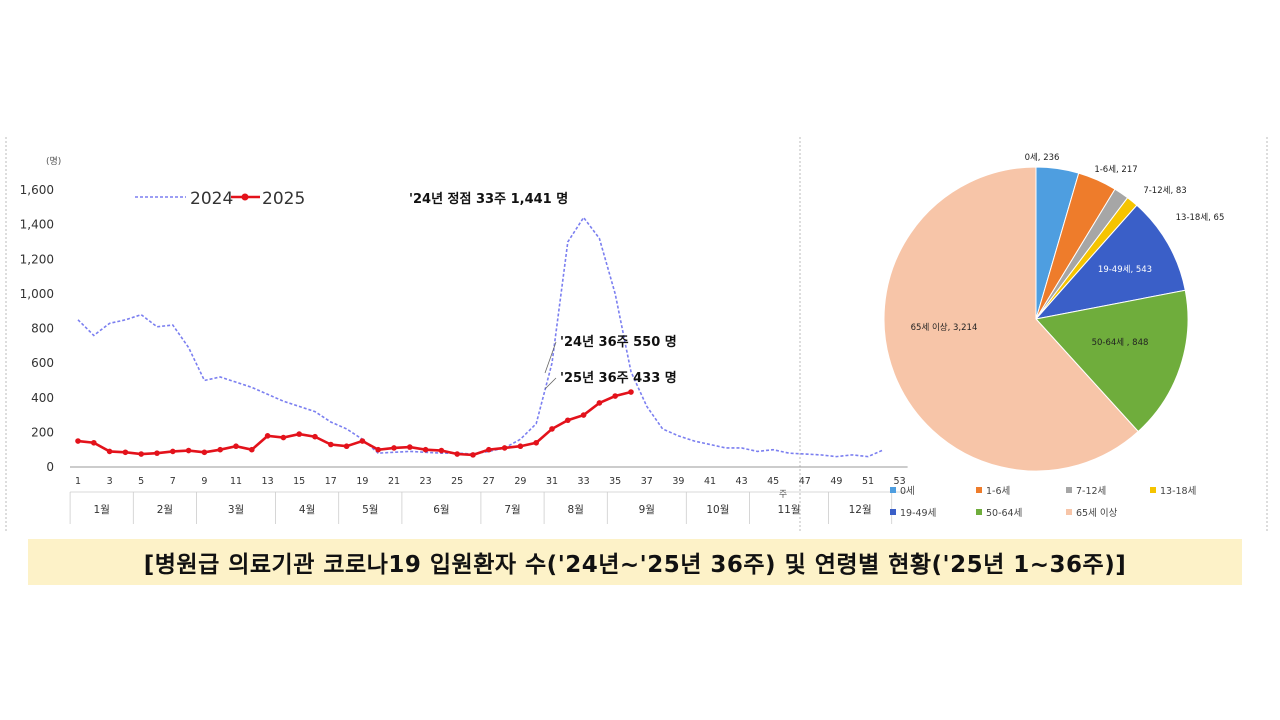  What do you see at coordinates (907, 491) in the screenshot?
I see `pie-legend-label: 0세` at bounding box center [907, 491].